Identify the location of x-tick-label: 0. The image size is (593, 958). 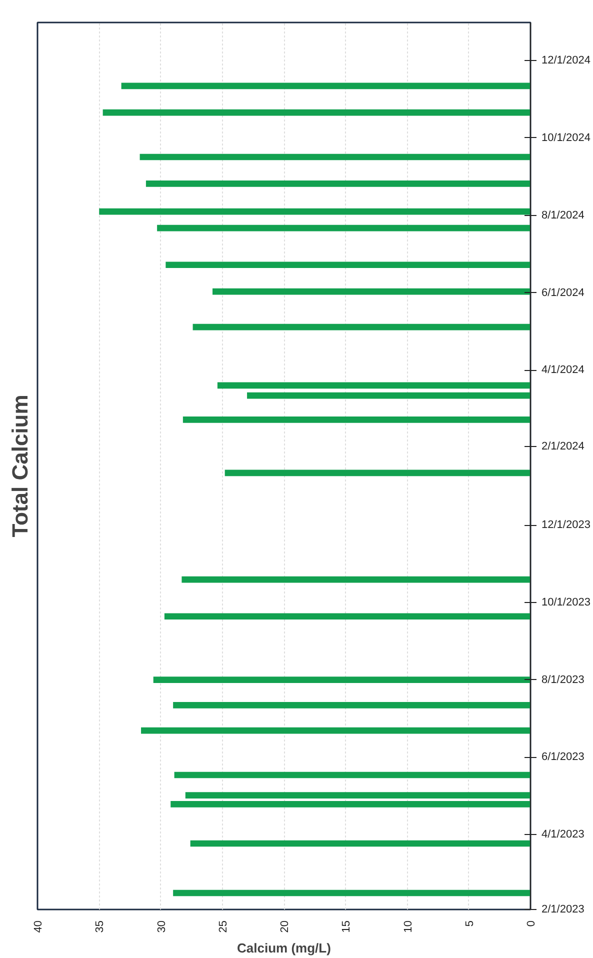
(532, 923).